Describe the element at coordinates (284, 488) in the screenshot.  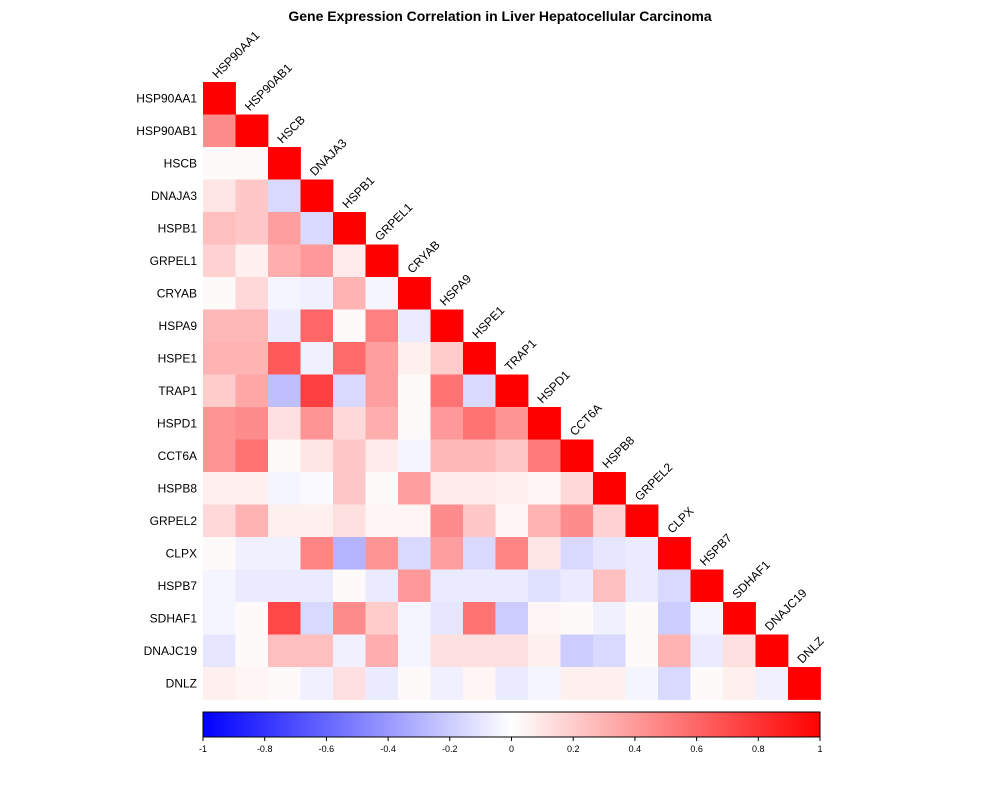
I see `heatmap-cell-HSPB8-HSCB` at that location.